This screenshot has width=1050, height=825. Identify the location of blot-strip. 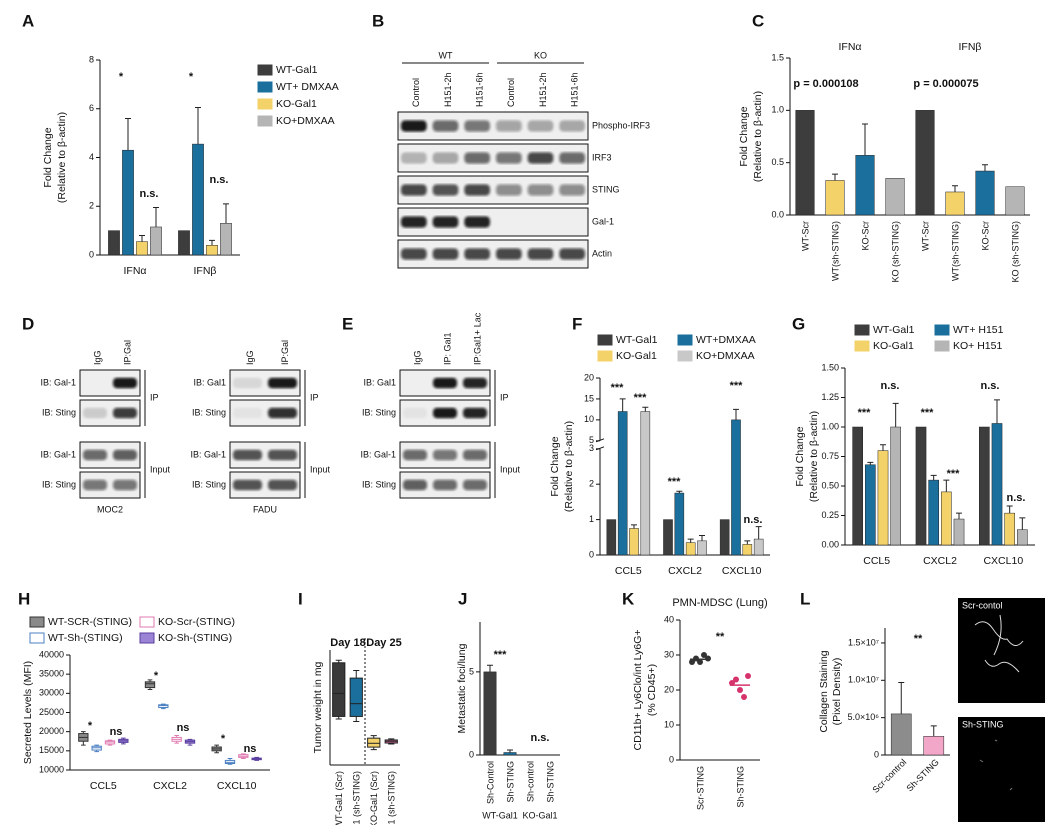
(493, 190).